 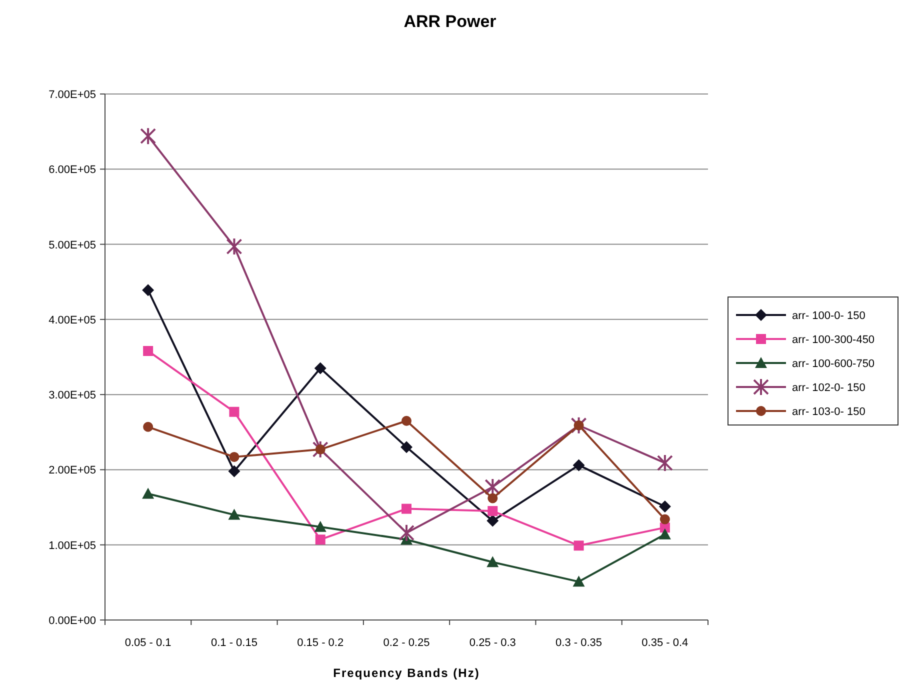 What do you see at coordinates (320, 643) in the screenshot?
I see `x-tick-label: 0.15 - 0.2` at bounding box center [320, 643].